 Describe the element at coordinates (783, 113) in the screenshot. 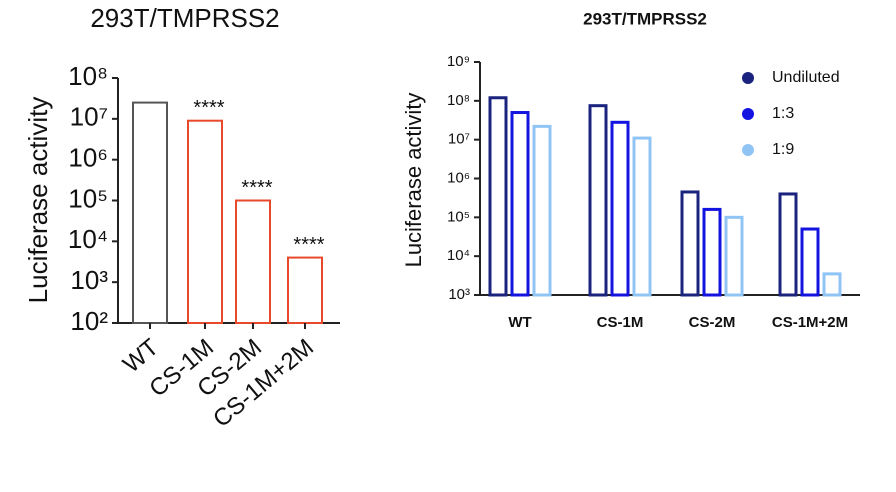

I see `legend-label: 1:3` at that location.